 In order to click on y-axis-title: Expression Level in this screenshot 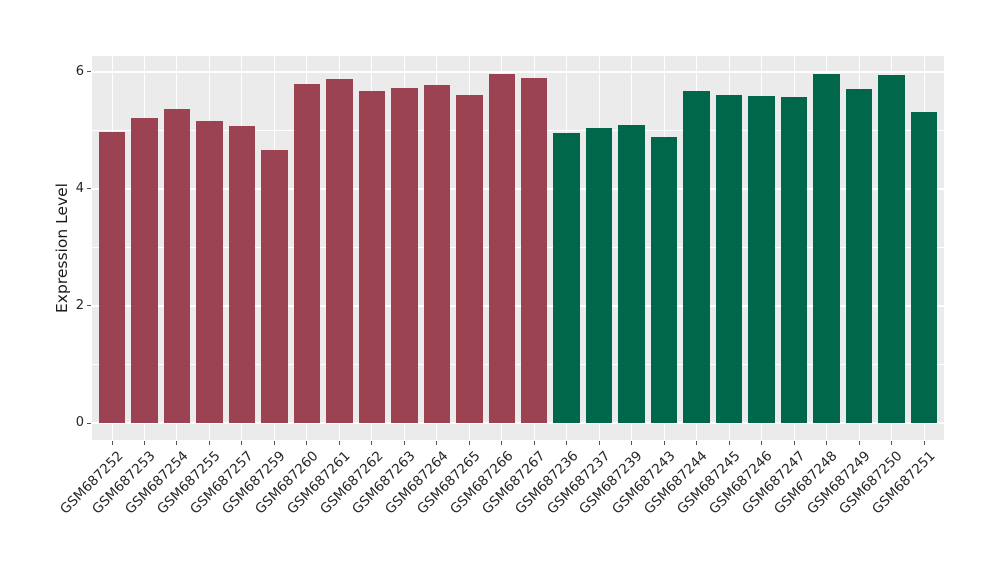, I will do `click(62, 248)`.